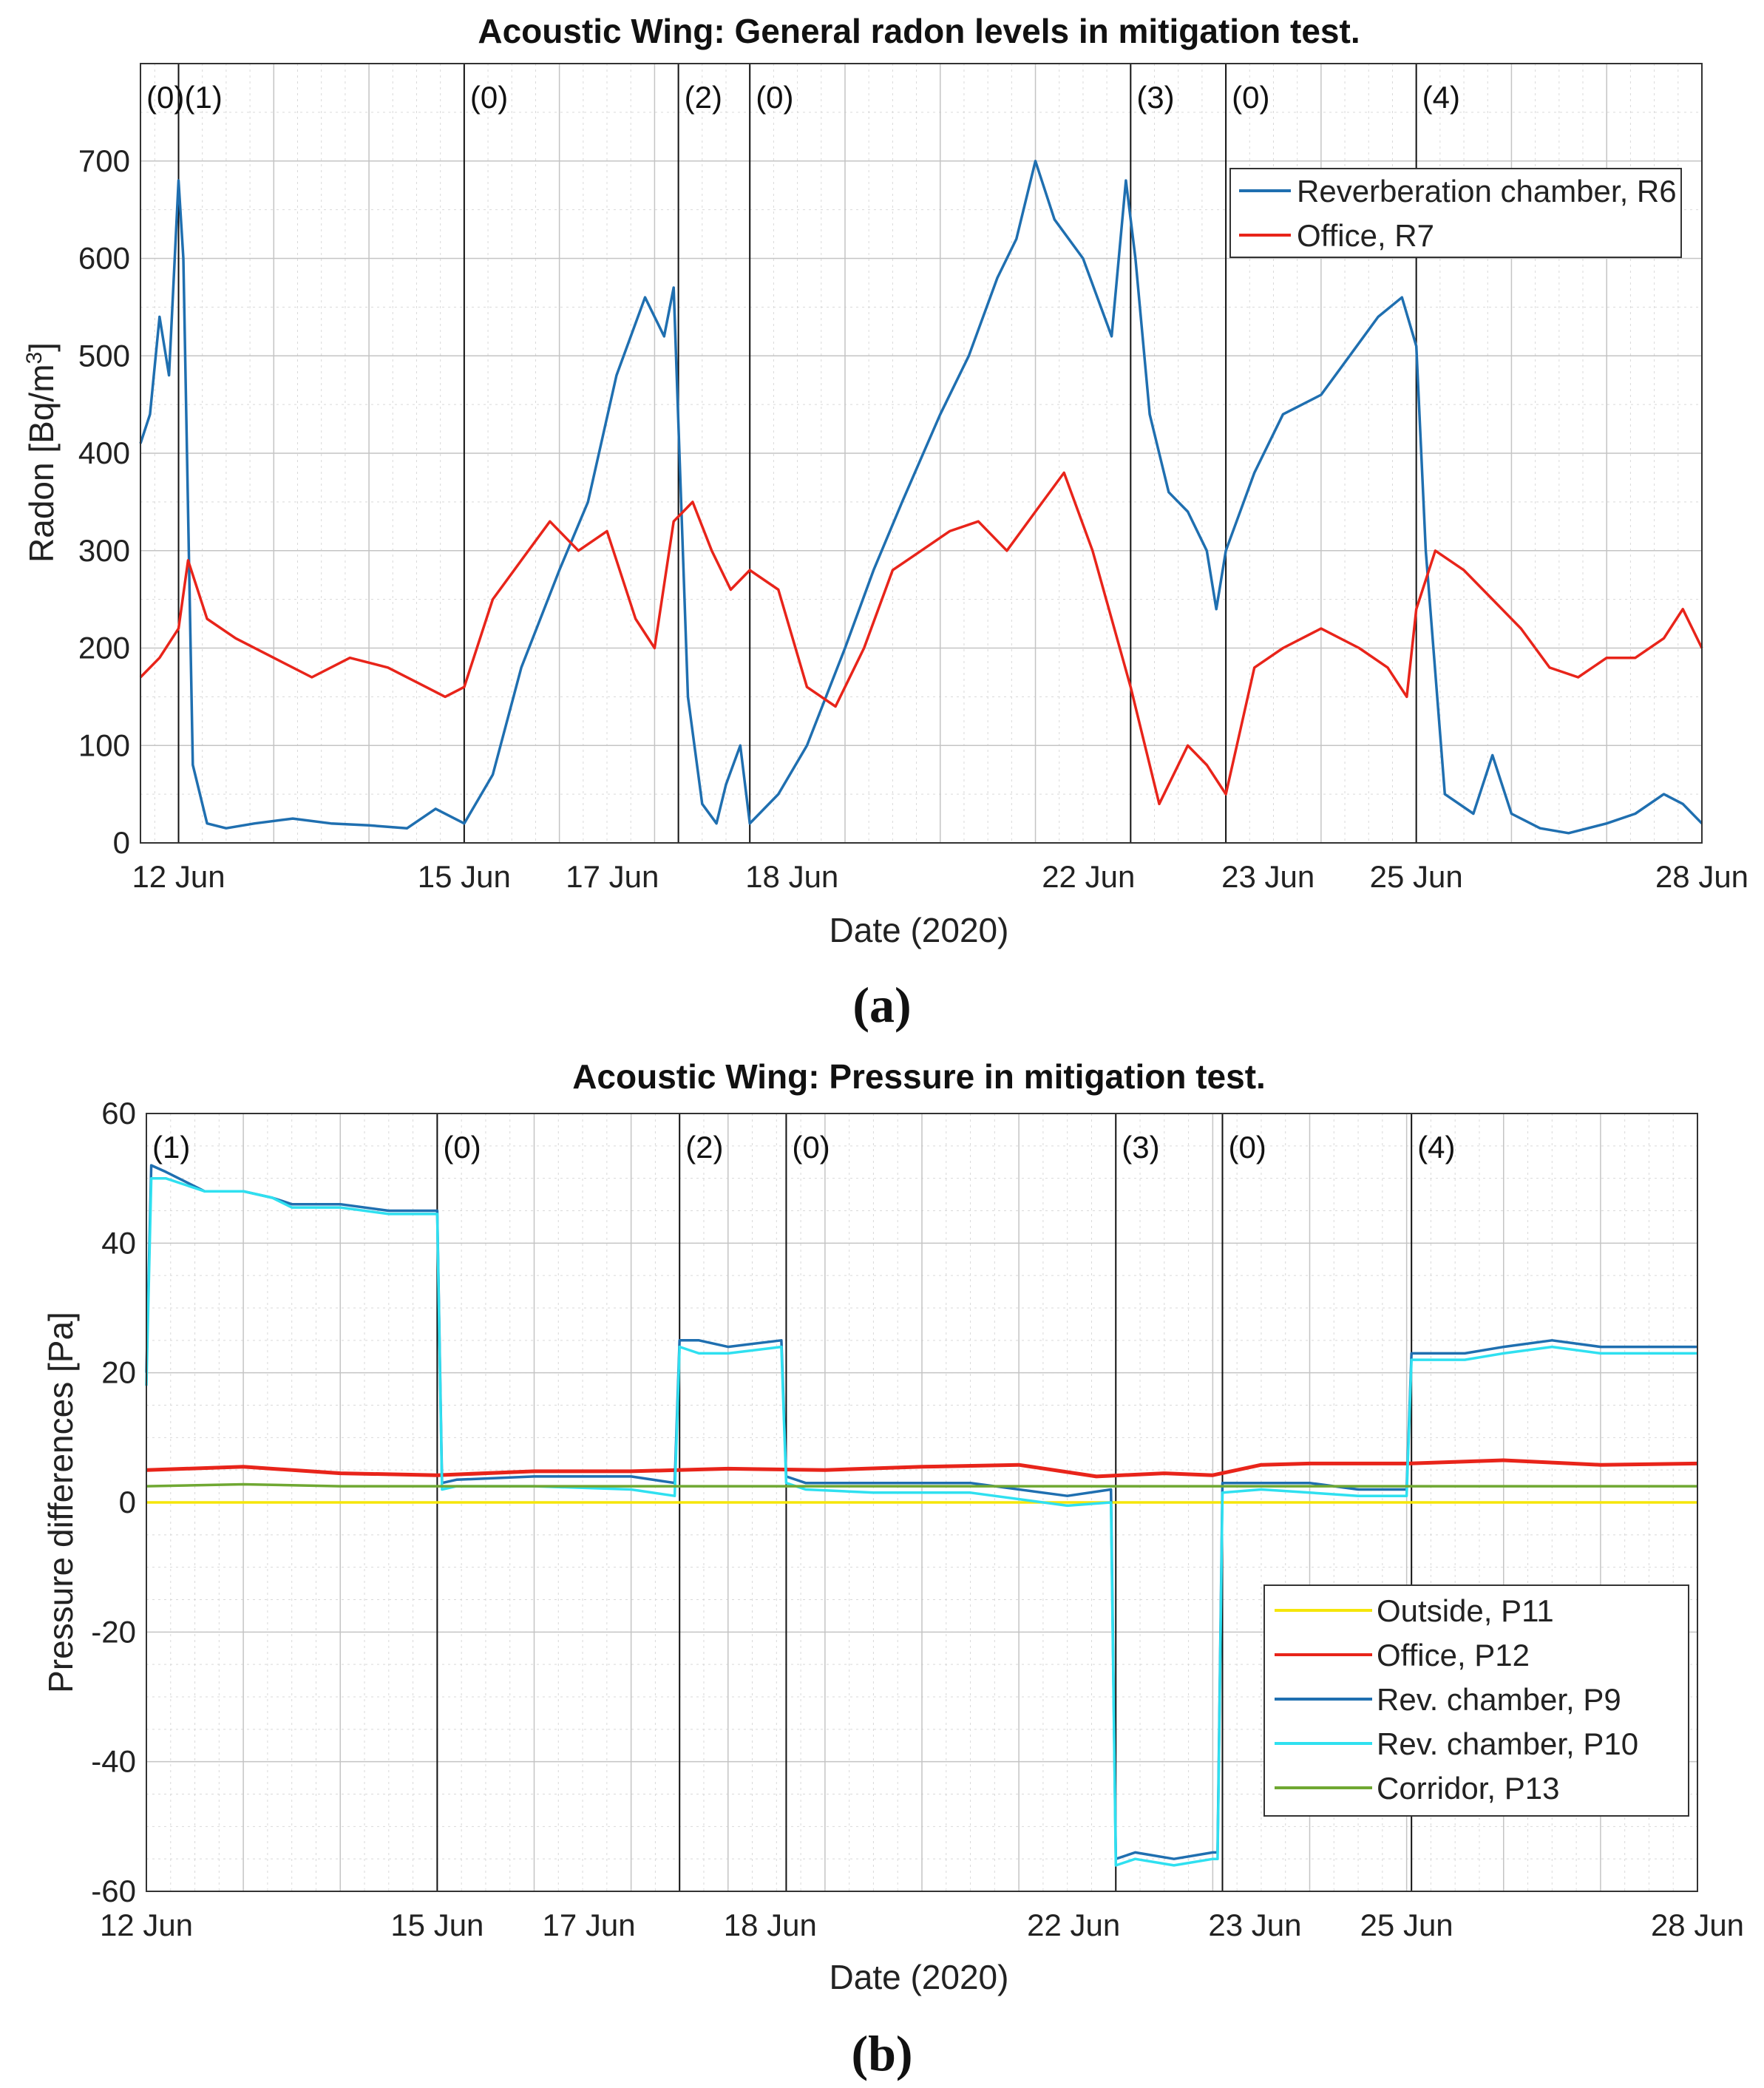 This screenshot has width=1764, height=2088. I want to click on radon-legend: Reverberation chamber, R6 Office, R7, so click(1455, 213).